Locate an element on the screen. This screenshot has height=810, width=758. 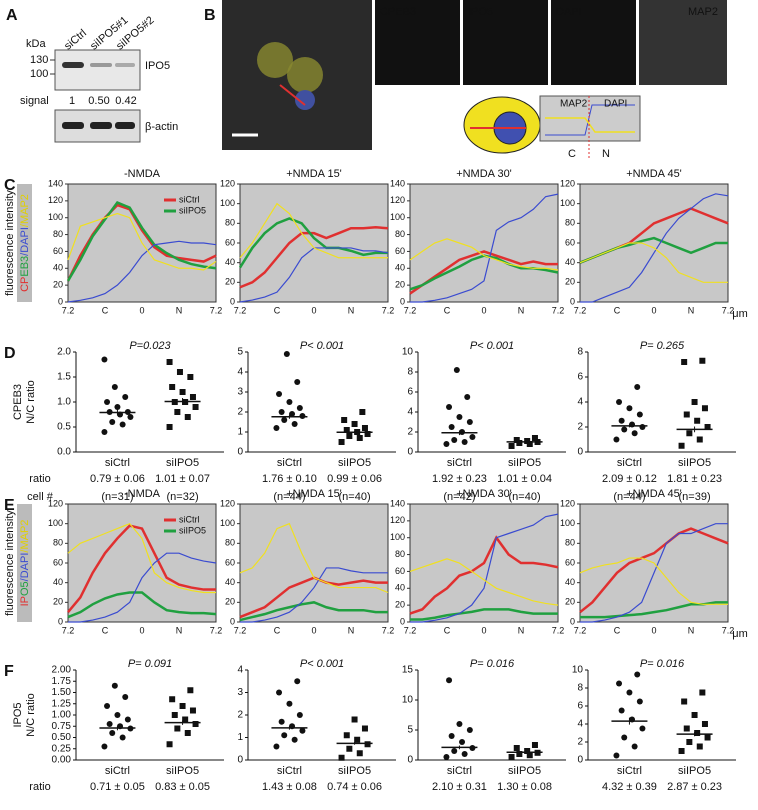
channel-part: EB3 is located at coordinates (25, 266).